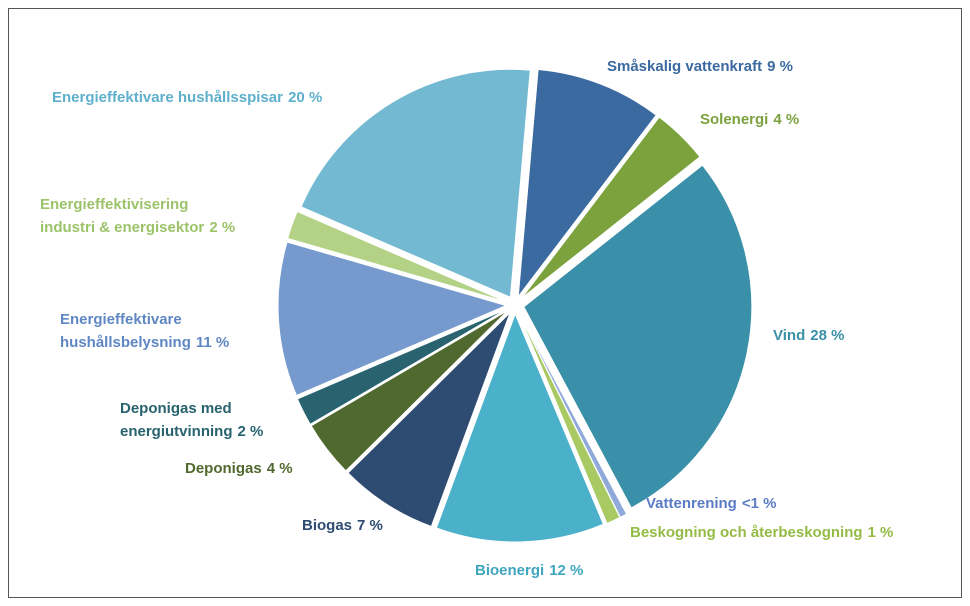  Describe the element at coordinates (734, 119) in the screenshot. I see `slice-label: Solenergi` at that location.